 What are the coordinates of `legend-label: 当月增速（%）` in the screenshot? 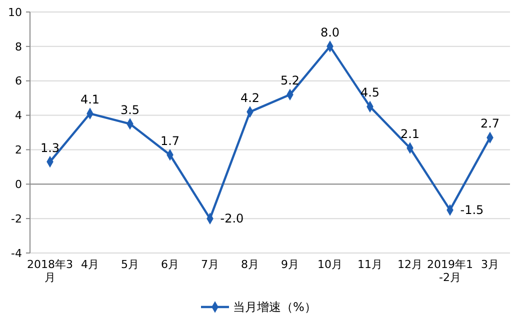 It's located at (274, 307).